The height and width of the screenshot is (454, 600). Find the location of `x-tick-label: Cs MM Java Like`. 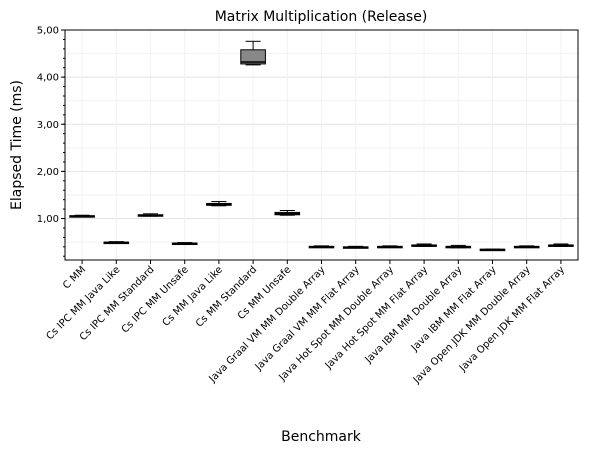

x-tick-label: Cs MM Java Like is located at coordinates (193, 296).